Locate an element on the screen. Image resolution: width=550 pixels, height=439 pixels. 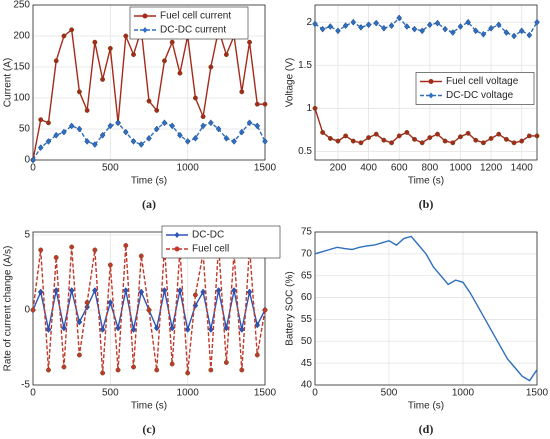
y-tick-label: -5 is located at coordinates (25, 385).